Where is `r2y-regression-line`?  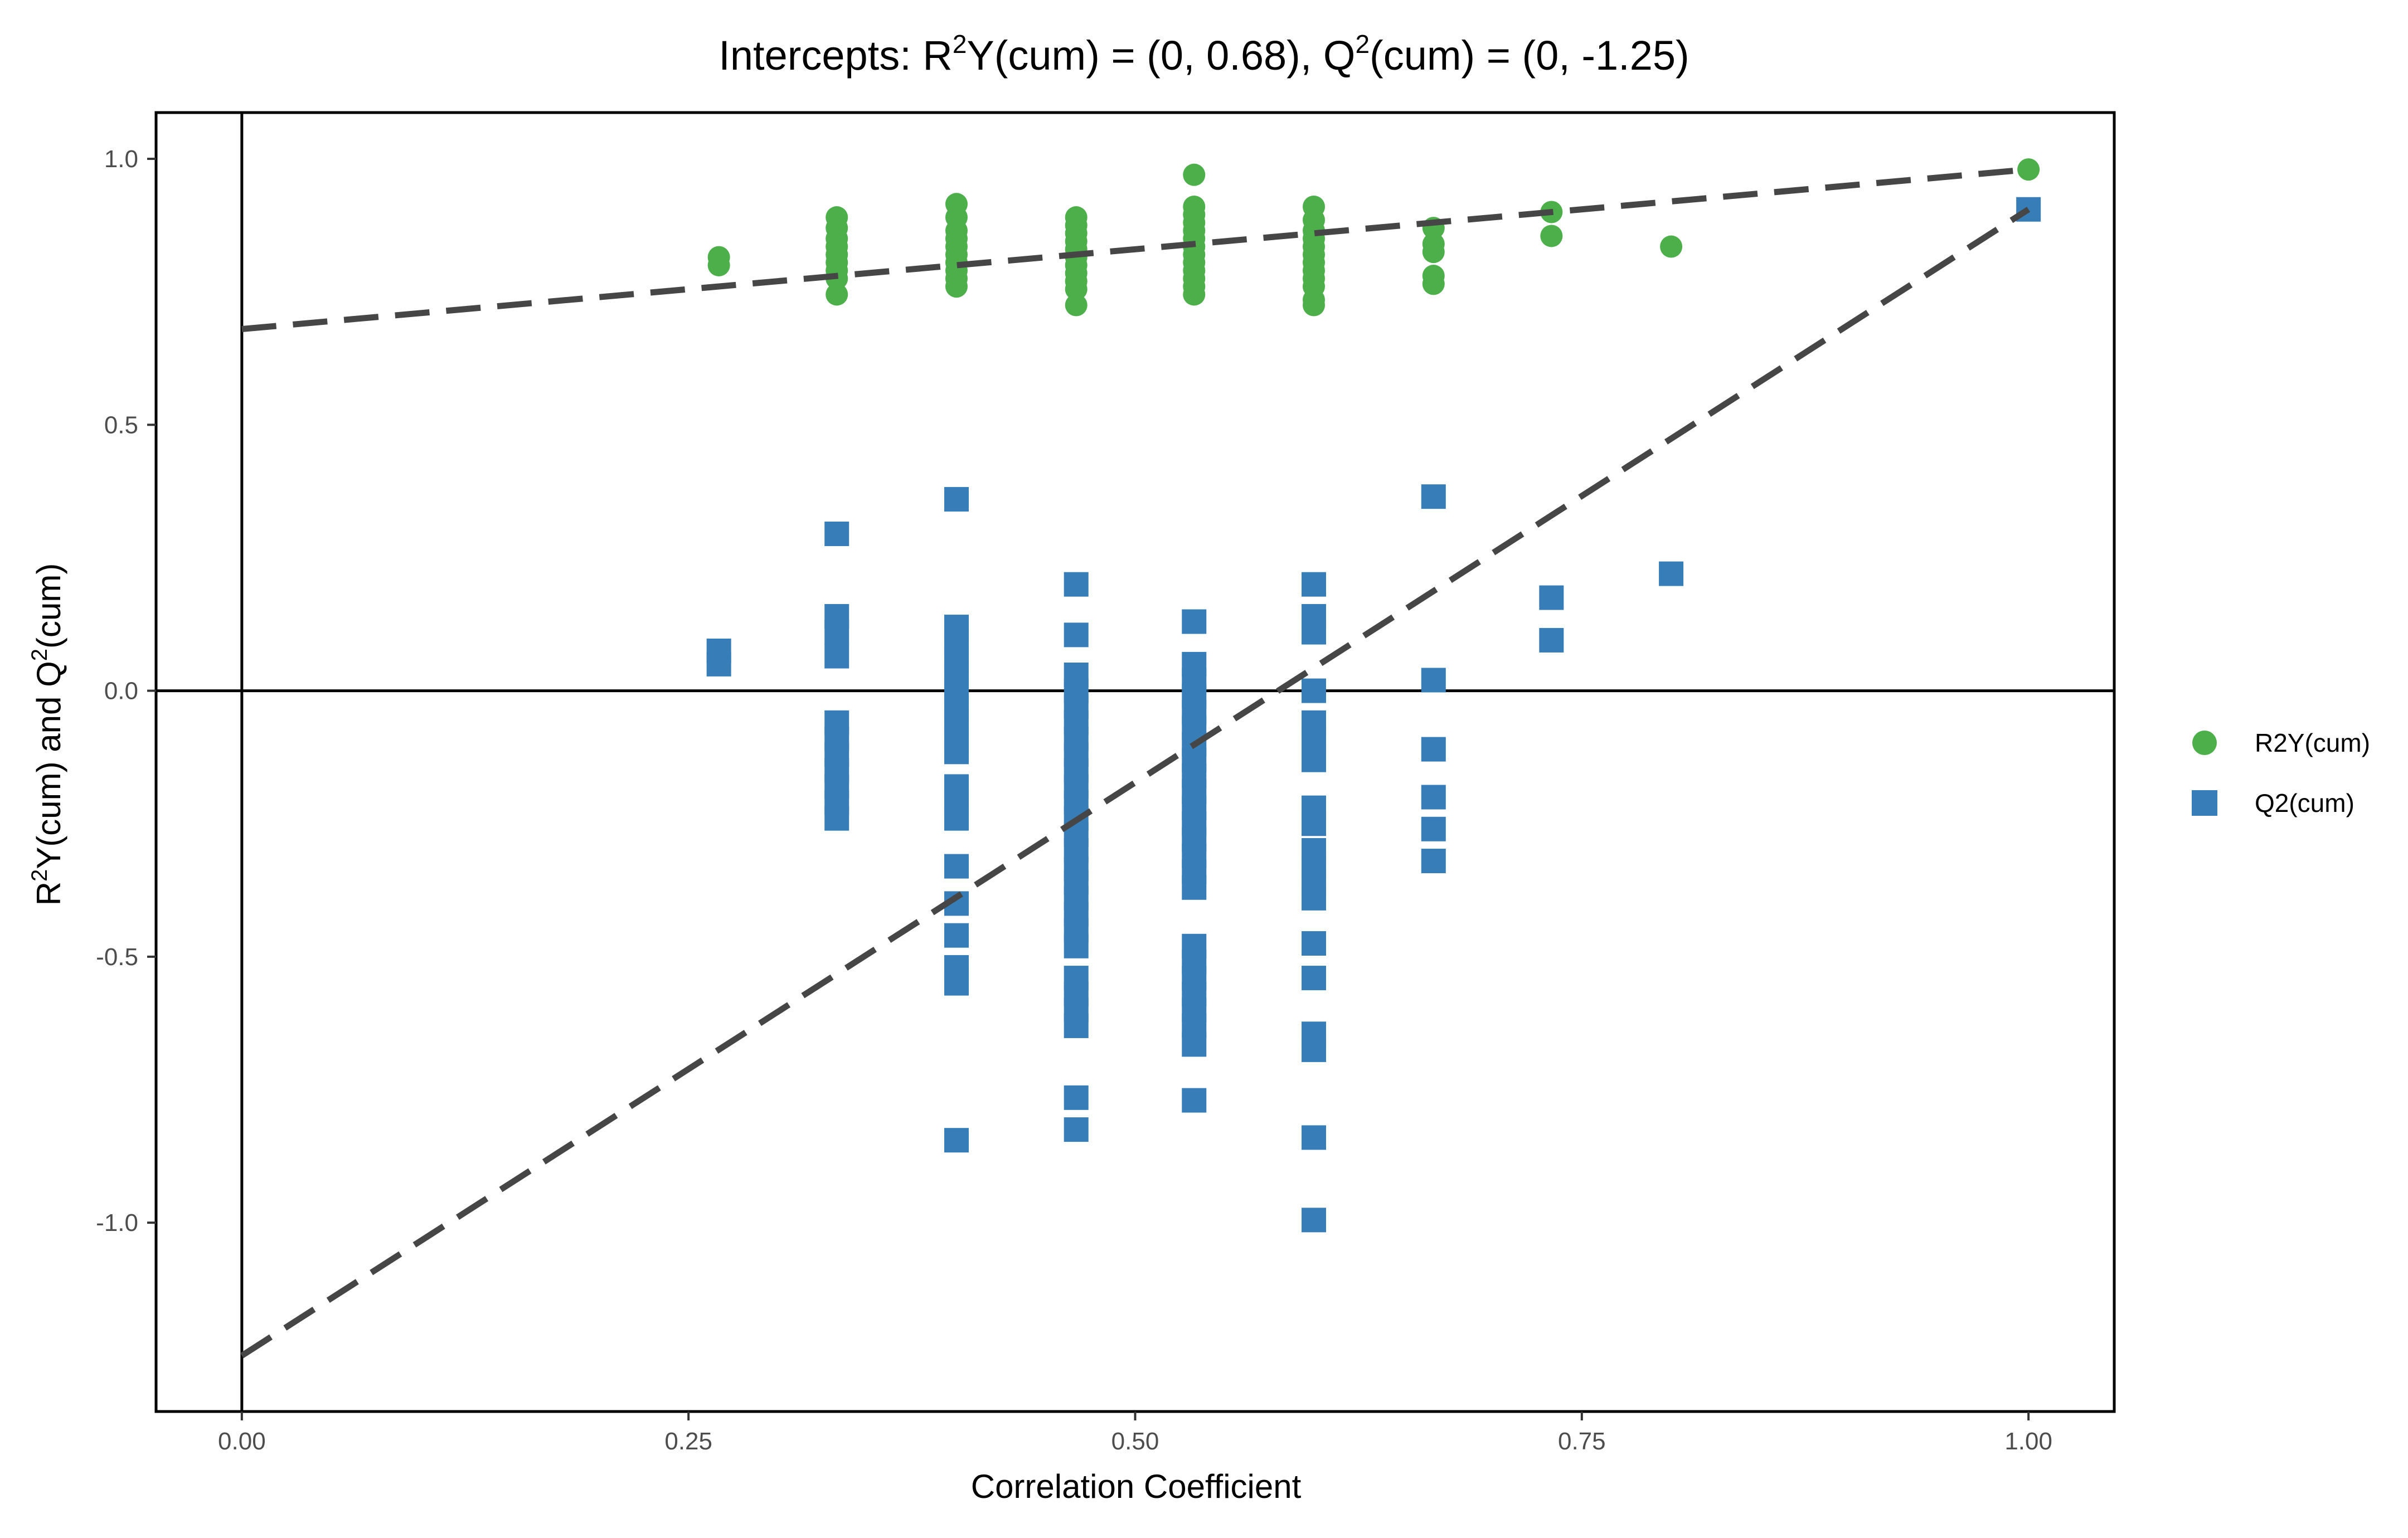 r2y-regression-line is located at coordinates (1135, 249).